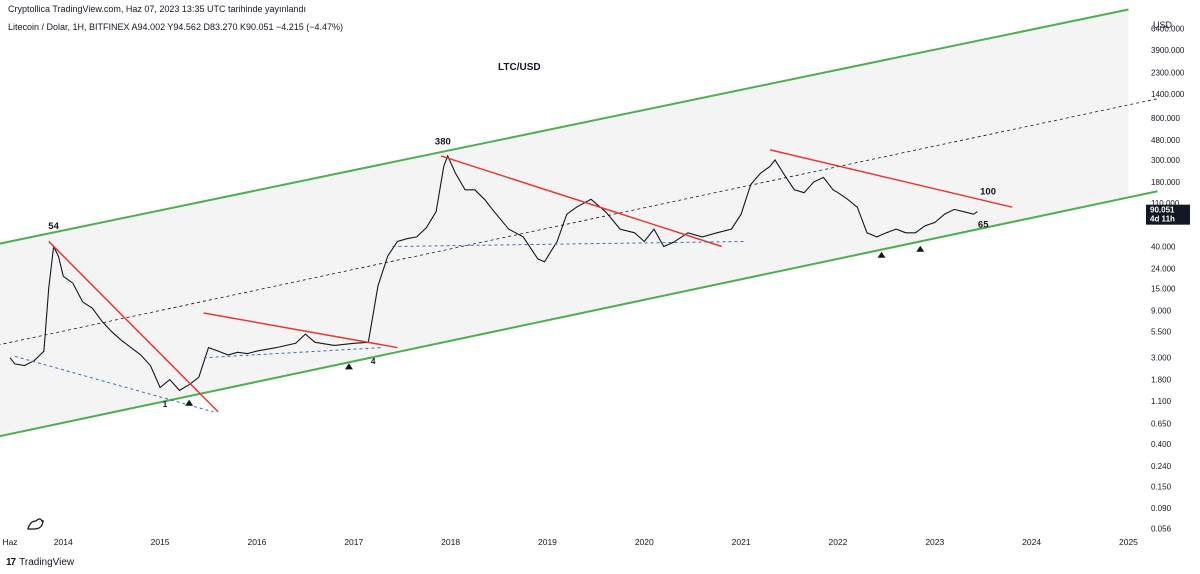 This screenshot has width=1200, height=574. What do you see at coordinates (1163, 247) in the screenshot?
I see `y-tick-label: 40.000` at bounding box center [1163, 247].